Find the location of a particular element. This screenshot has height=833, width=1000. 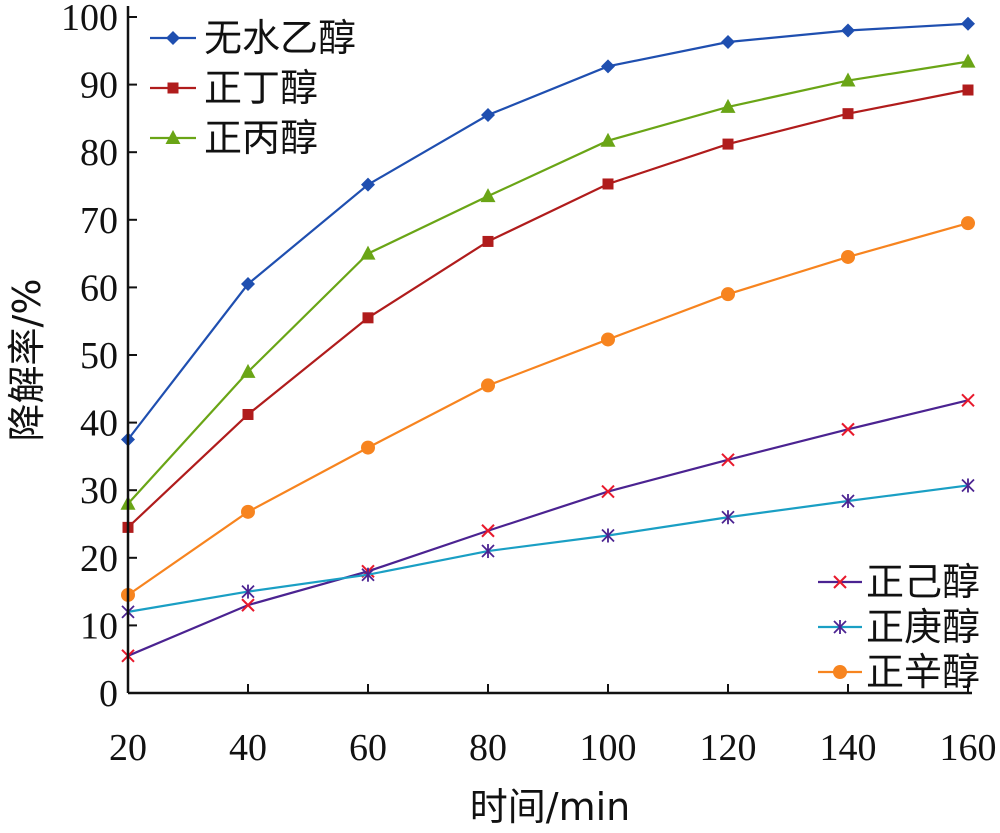

legend-entry: 正丙醇 is located at coordinates (234, 138).